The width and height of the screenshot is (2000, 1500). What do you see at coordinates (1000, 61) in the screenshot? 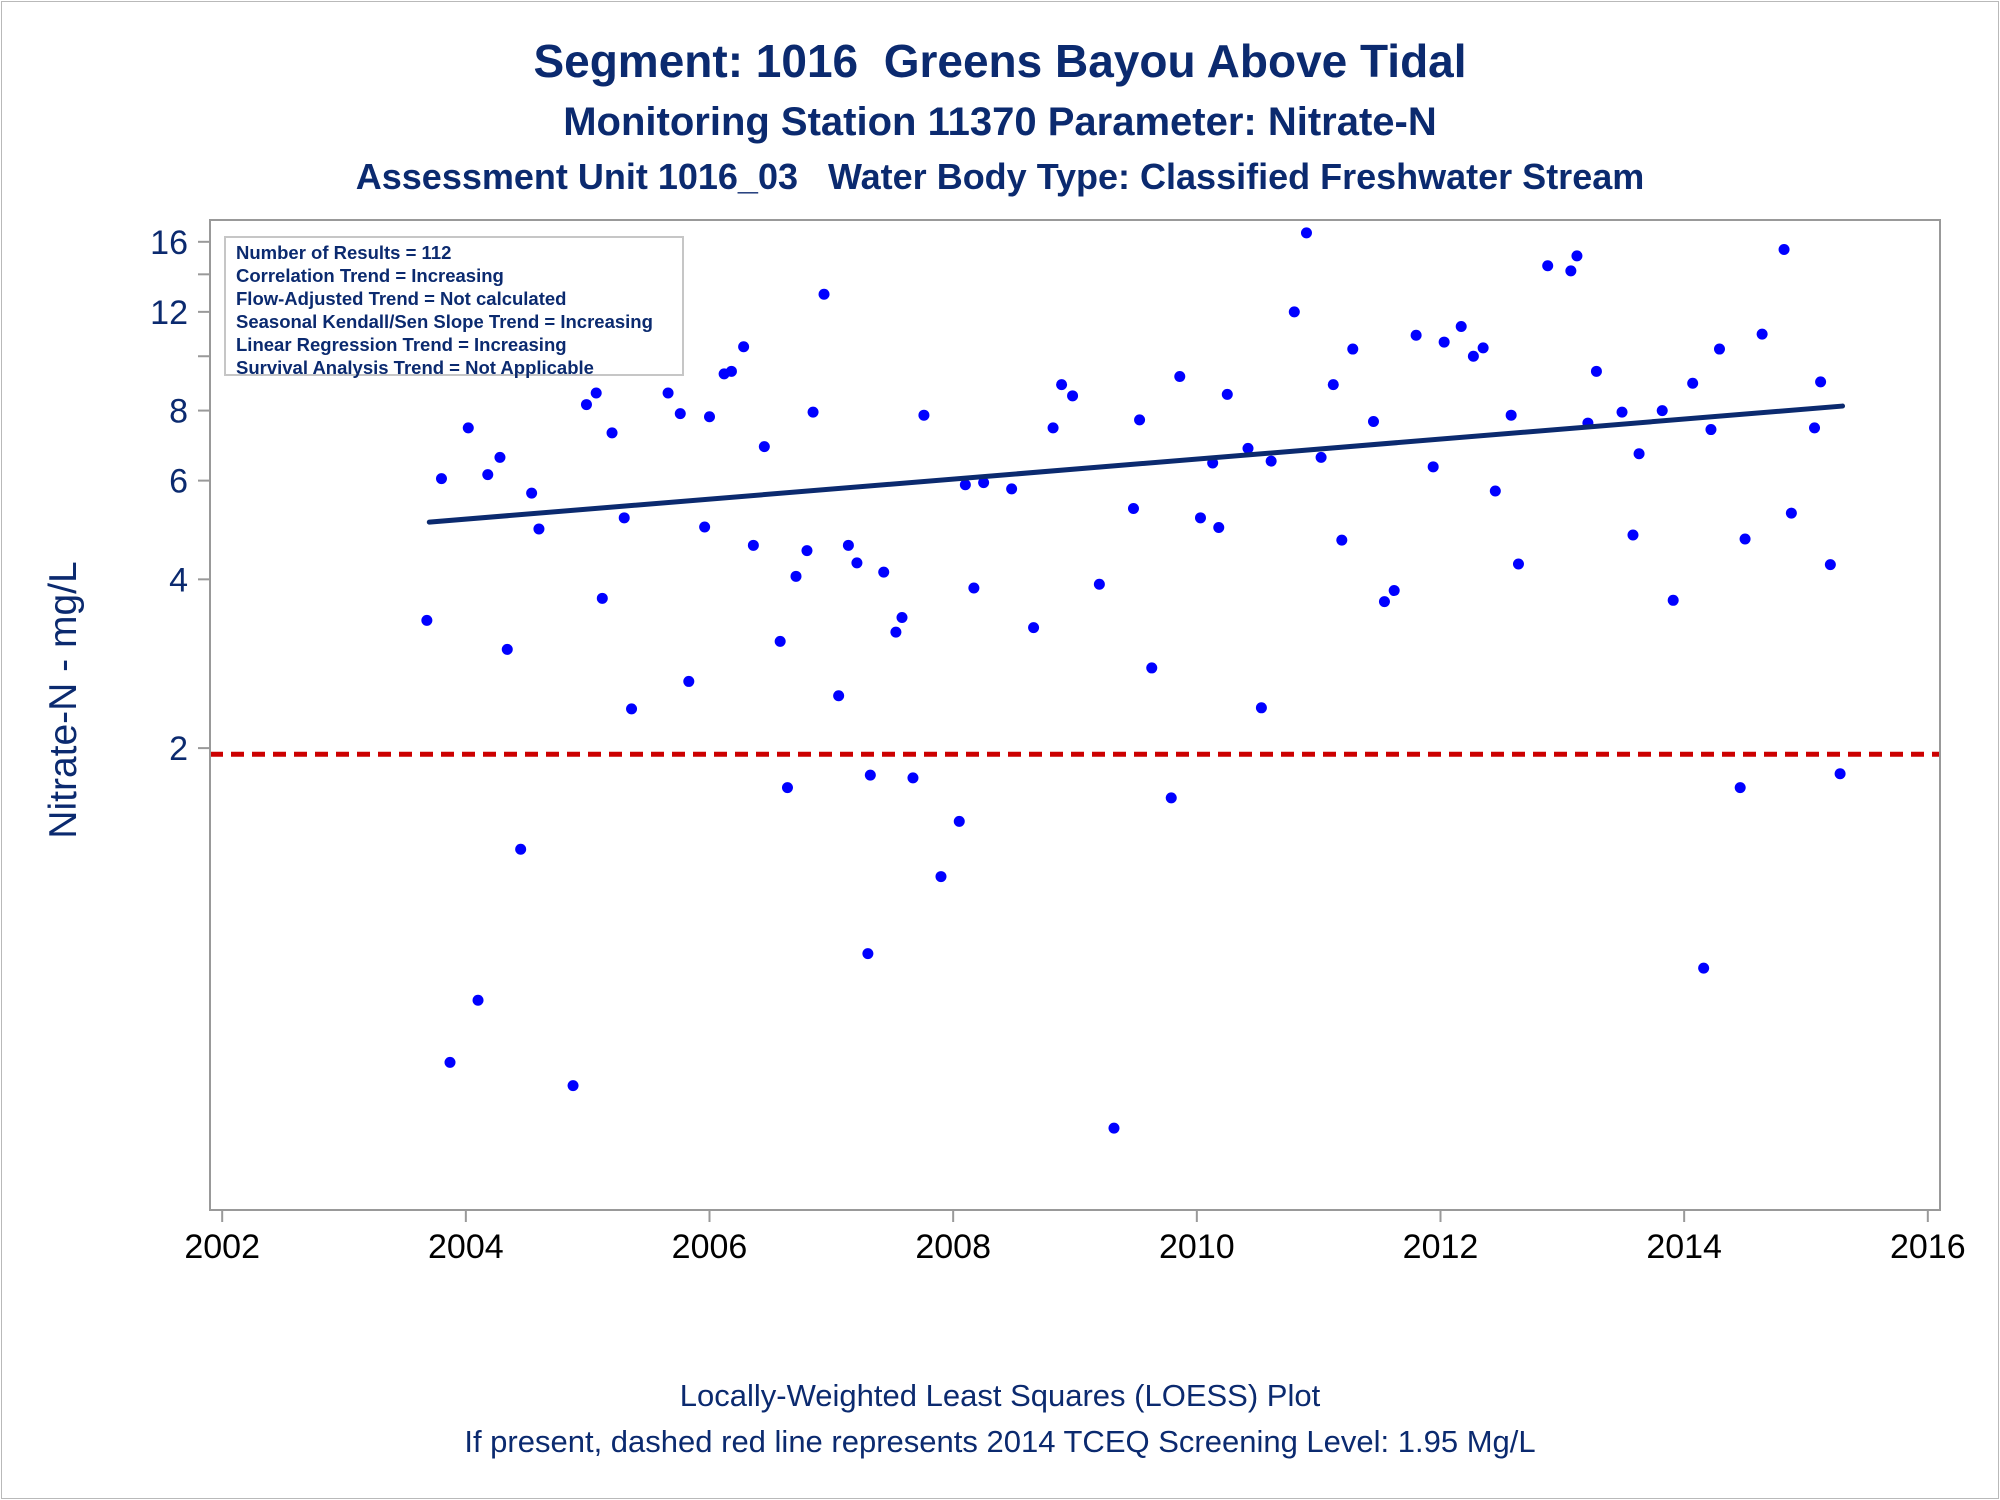
I see `chart-title: Segment: 1016 Greens Bayou Above Tidal` at bounding box center [1000, 61].